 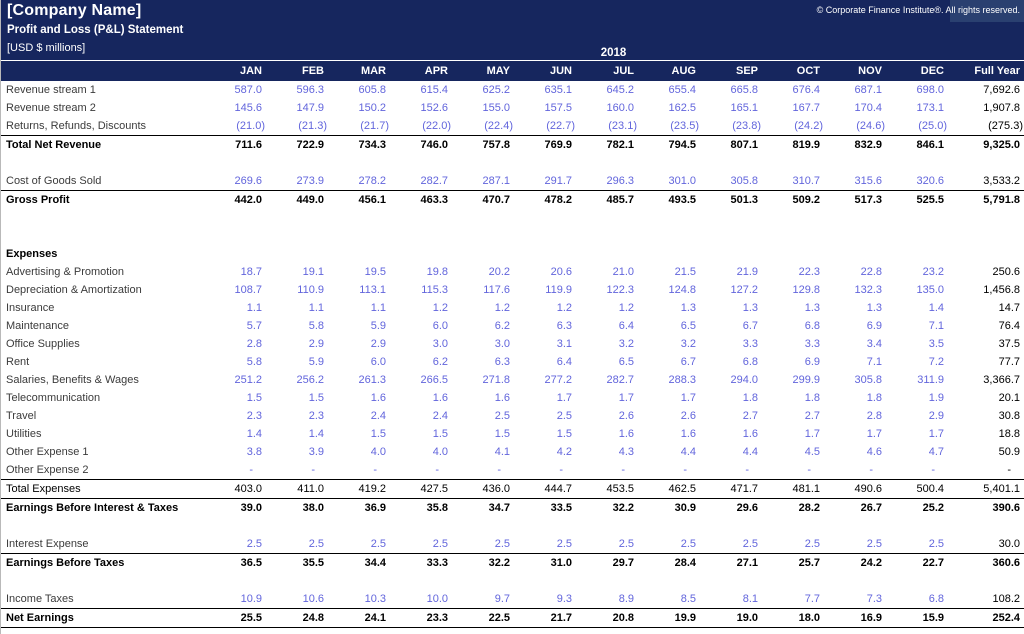 What do you see at coordinates (856, 562) in the screenshot?
I see `month-value-cell: 24.2` at bounding box center [856, 562].